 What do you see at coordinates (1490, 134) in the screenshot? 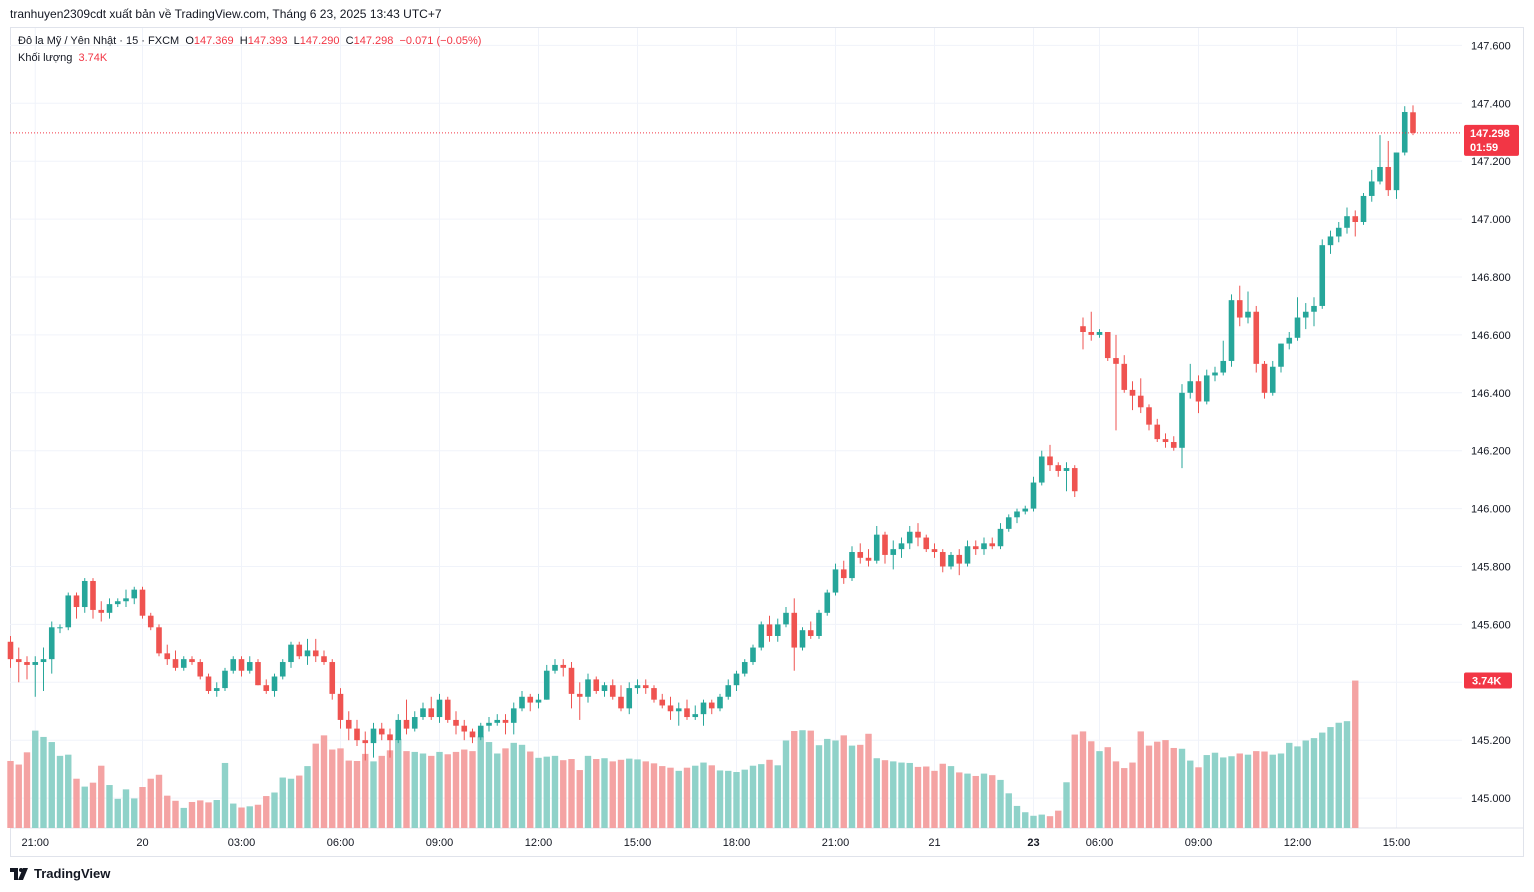
I see `last-price-label: 147.298` at bounding box center [1490, 134].